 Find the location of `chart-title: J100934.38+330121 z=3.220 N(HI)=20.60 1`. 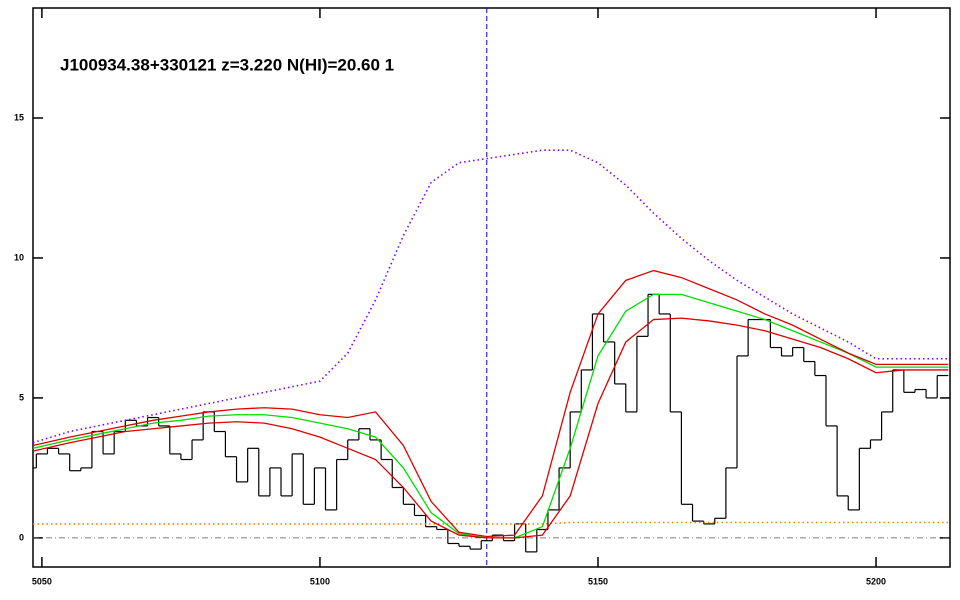

chart-title: J100934.38+330121 z=3.220 N(HI)=20.60 1 is located at coordinates (227, 64).